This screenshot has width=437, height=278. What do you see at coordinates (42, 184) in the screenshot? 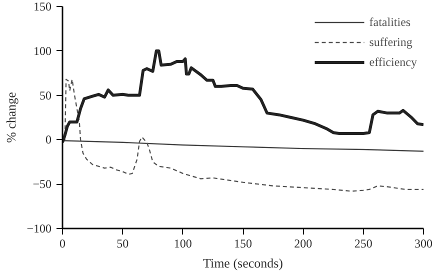
I see `y-tick-label: −50` at bounding box center [42, 184].